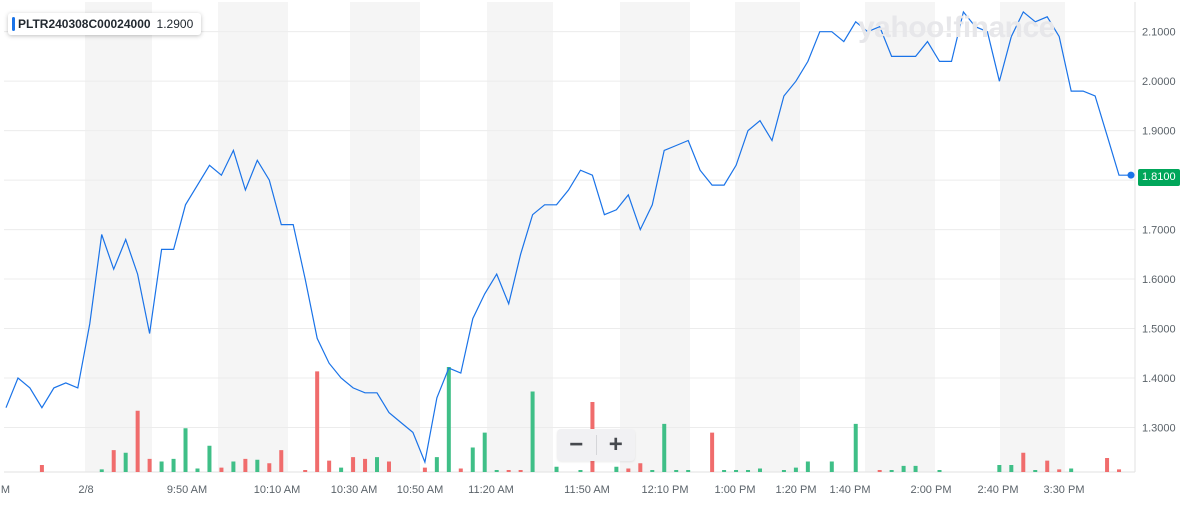 This screenshot has width=1198, height=513. I want to click on y-tick-label: 1.3000, so click(1159, 428).